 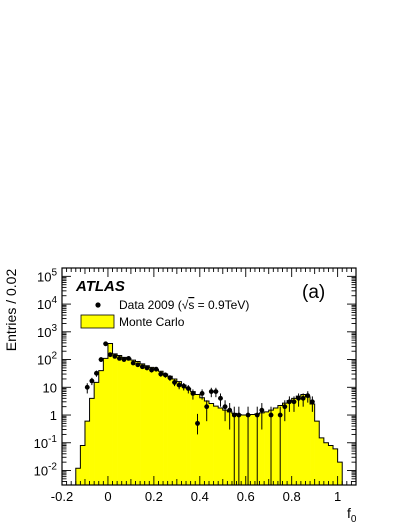 What do you see at coordinates (98, 305) in the screenshot?
I see `legend-data-marker` at bounding box center [98, 305].